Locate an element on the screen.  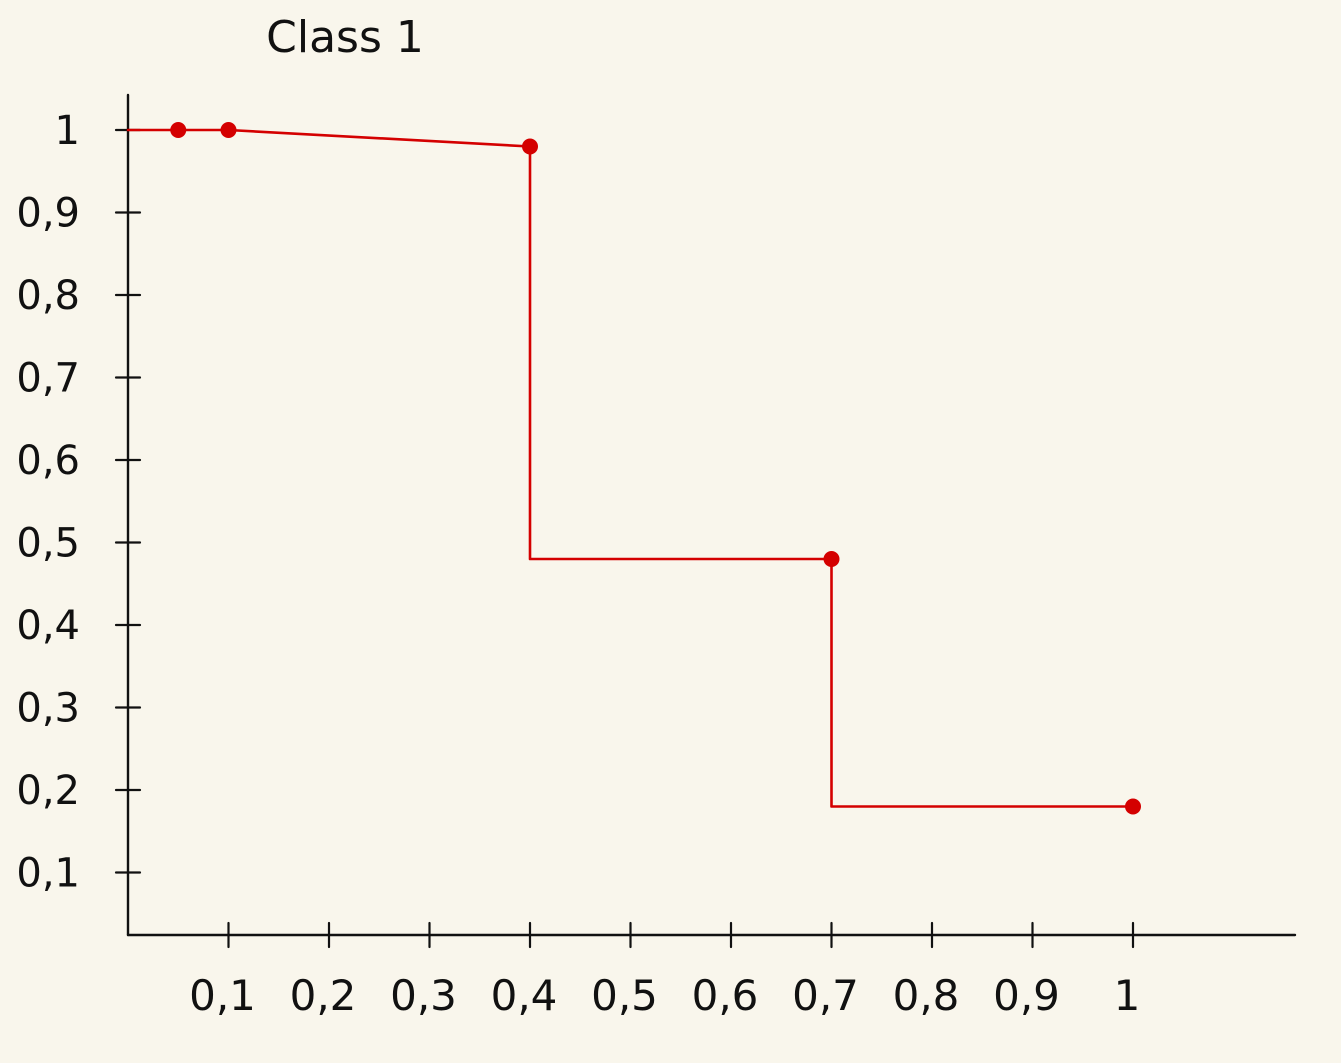
y-tick-label: 0,2 is located at coordinates (48, 791).